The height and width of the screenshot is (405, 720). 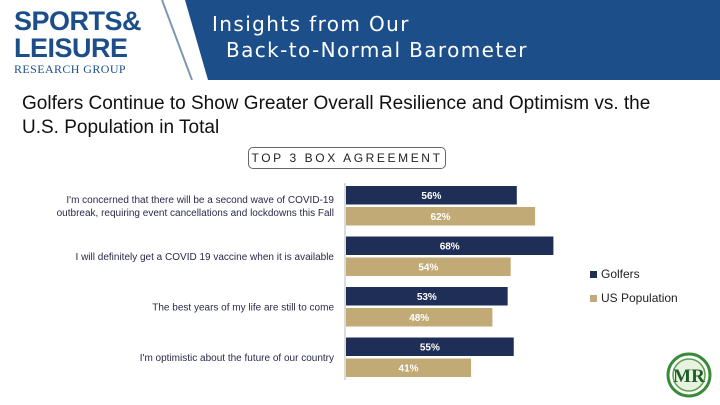 I want to click on logo-text-line1: SPORTS&, so click(x=78, y=21).